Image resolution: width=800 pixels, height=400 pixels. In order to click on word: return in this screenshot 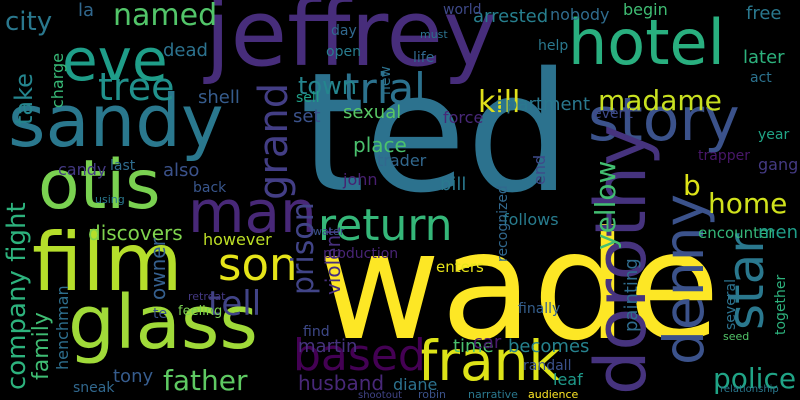, I will do `click(385, 225)`.